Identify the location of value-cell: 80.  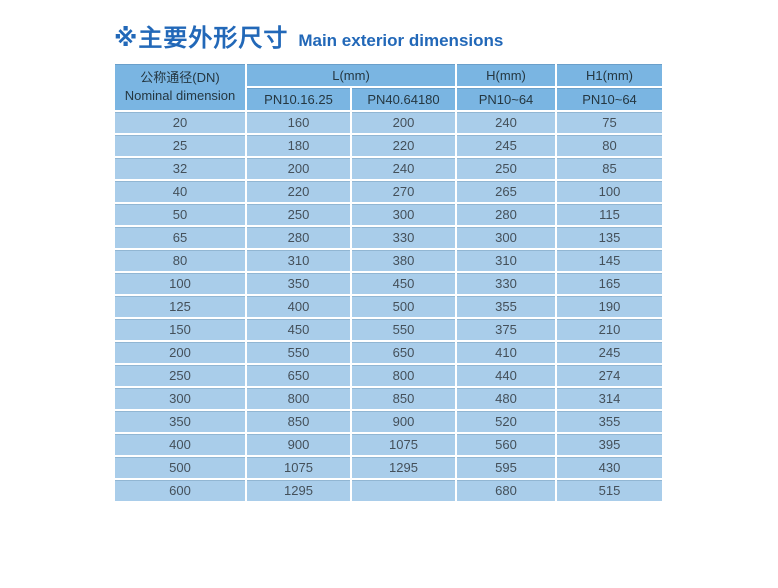
(610, 145).